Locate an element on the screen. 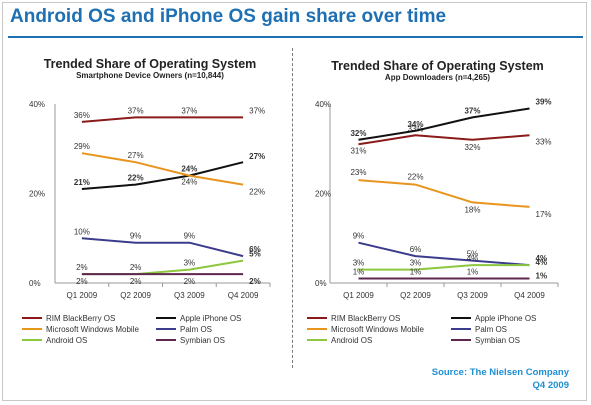 This screenshot has height=405, width=591. data-label-apple-iphone-os: 34% is located at coordinates (415, 124).